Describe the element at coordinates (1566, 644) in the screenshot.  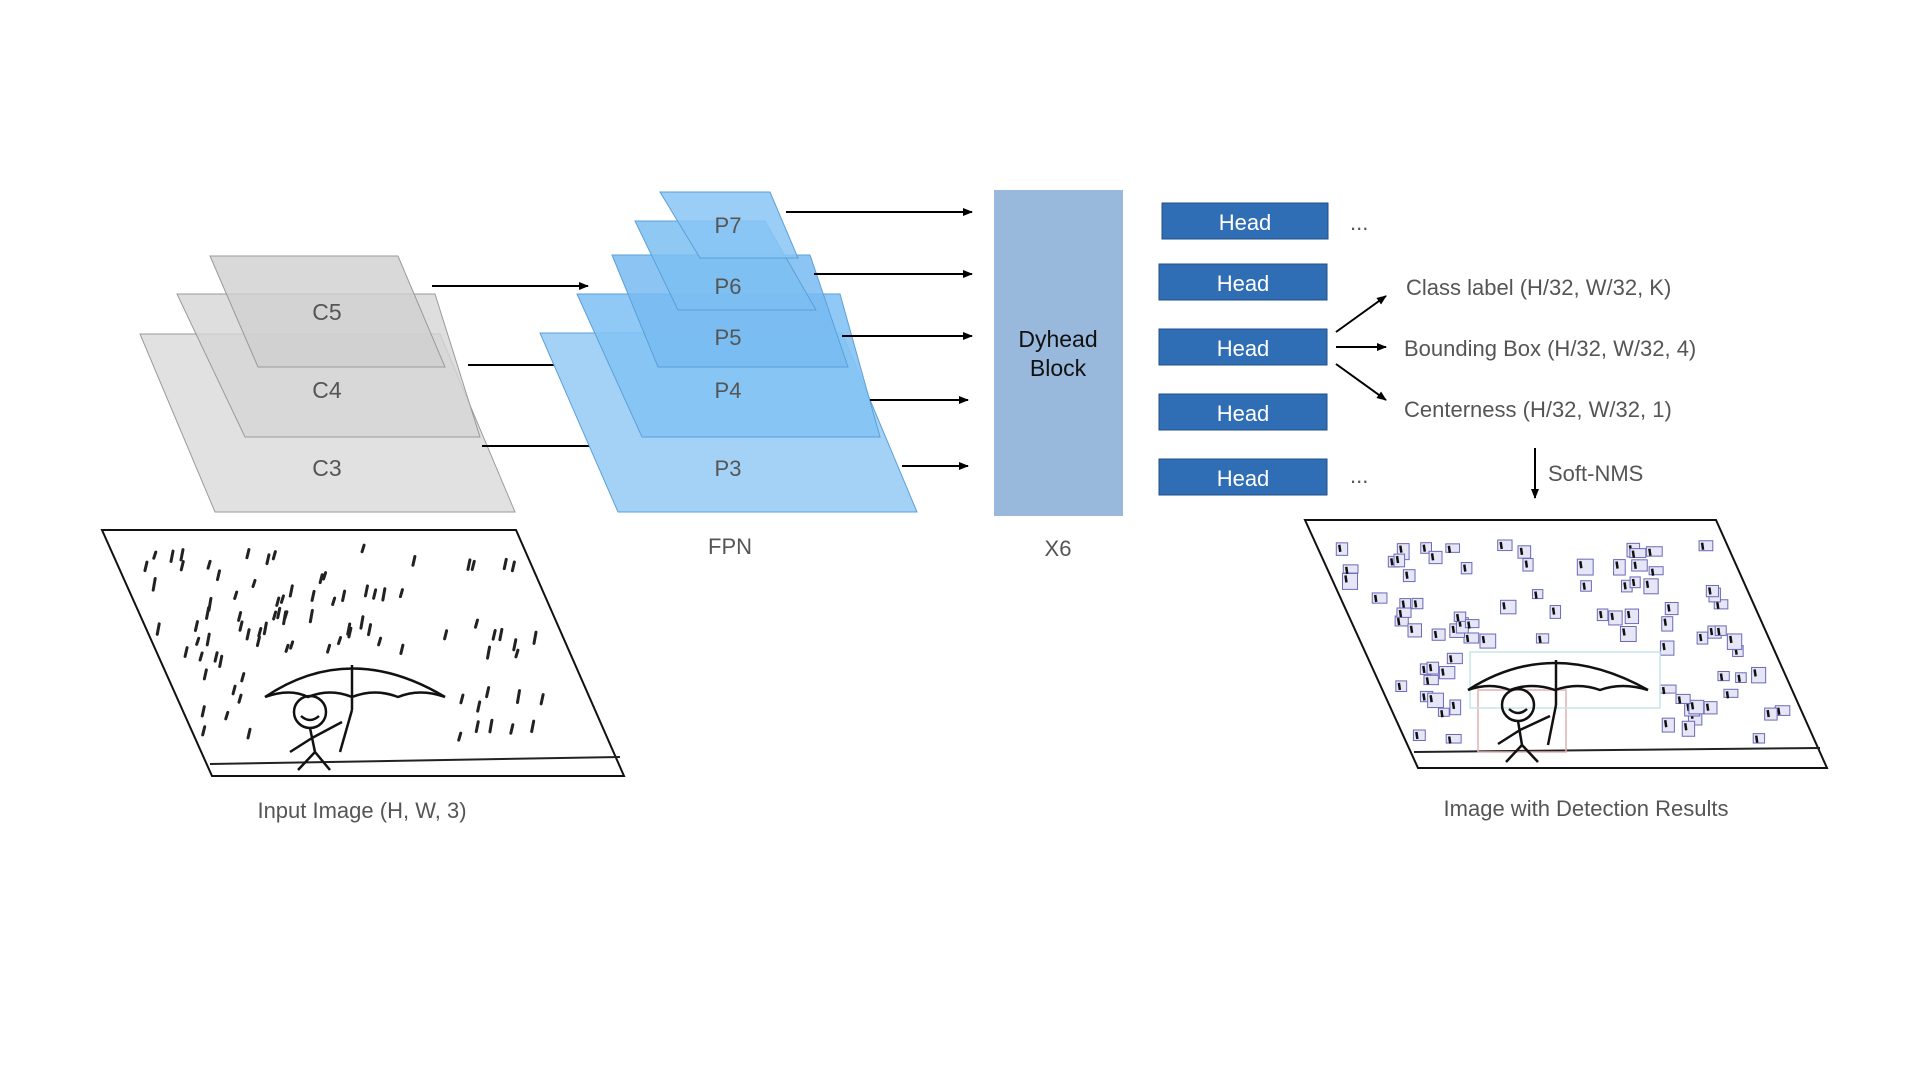
I see `output-image` at that location.